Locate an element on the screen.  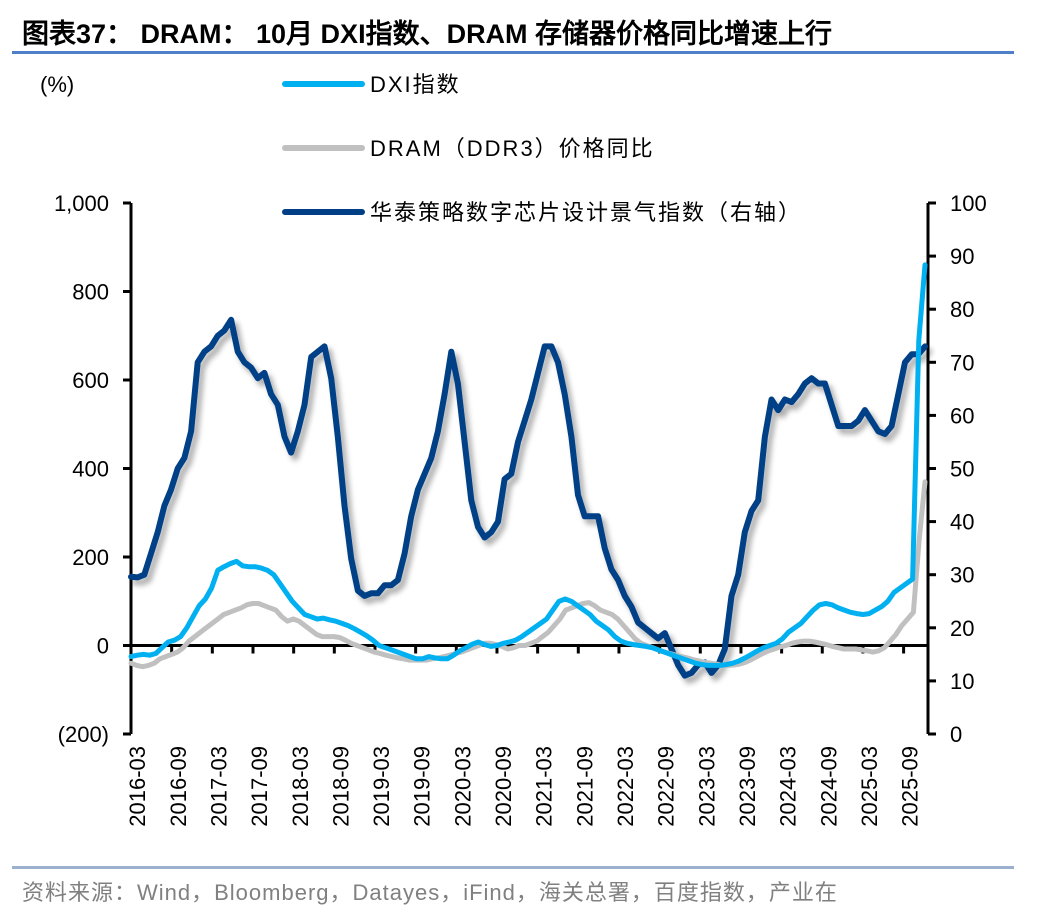
x-axis-tick-label: 2021-09 is located at coordinates (584, 786).